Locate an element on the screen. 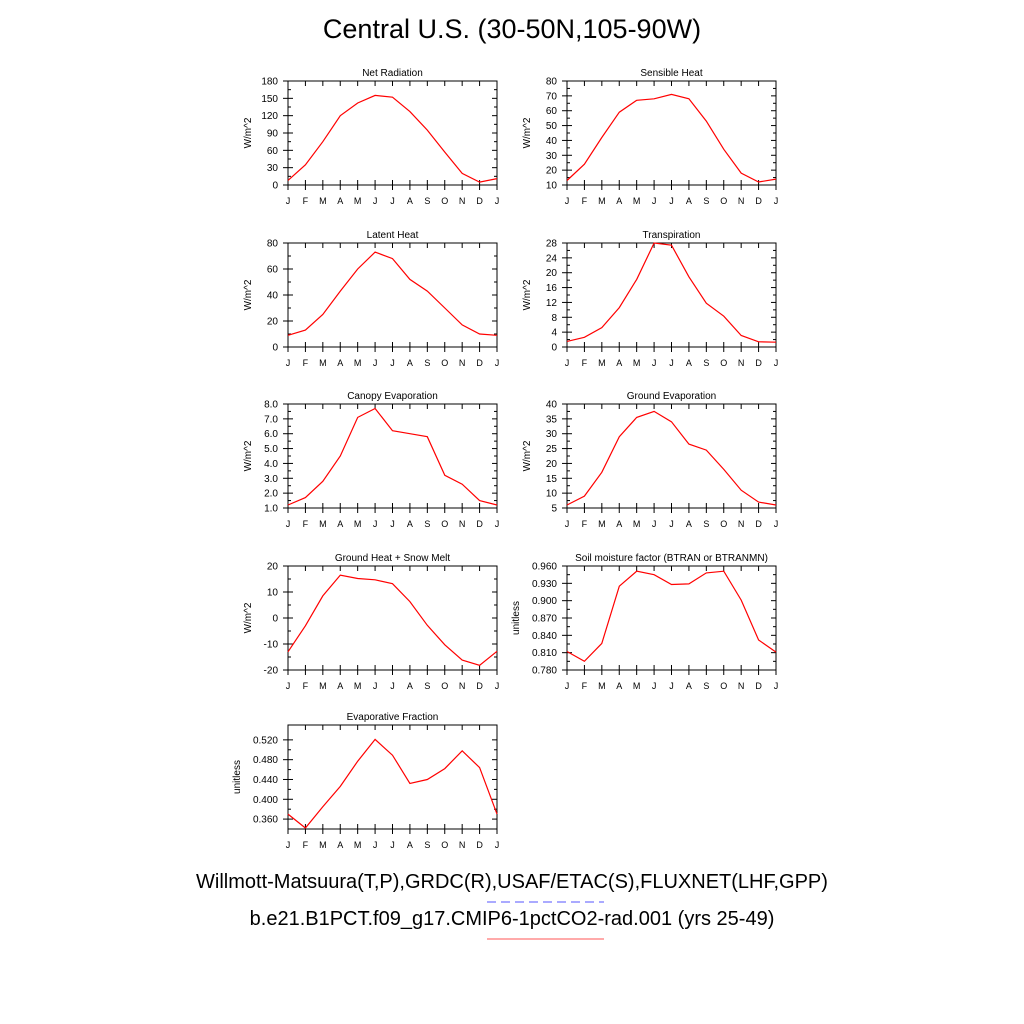 The width and height of the screenshot is (1024, 1024). y-tick-label: 5 is located at coordinates (554, 509).